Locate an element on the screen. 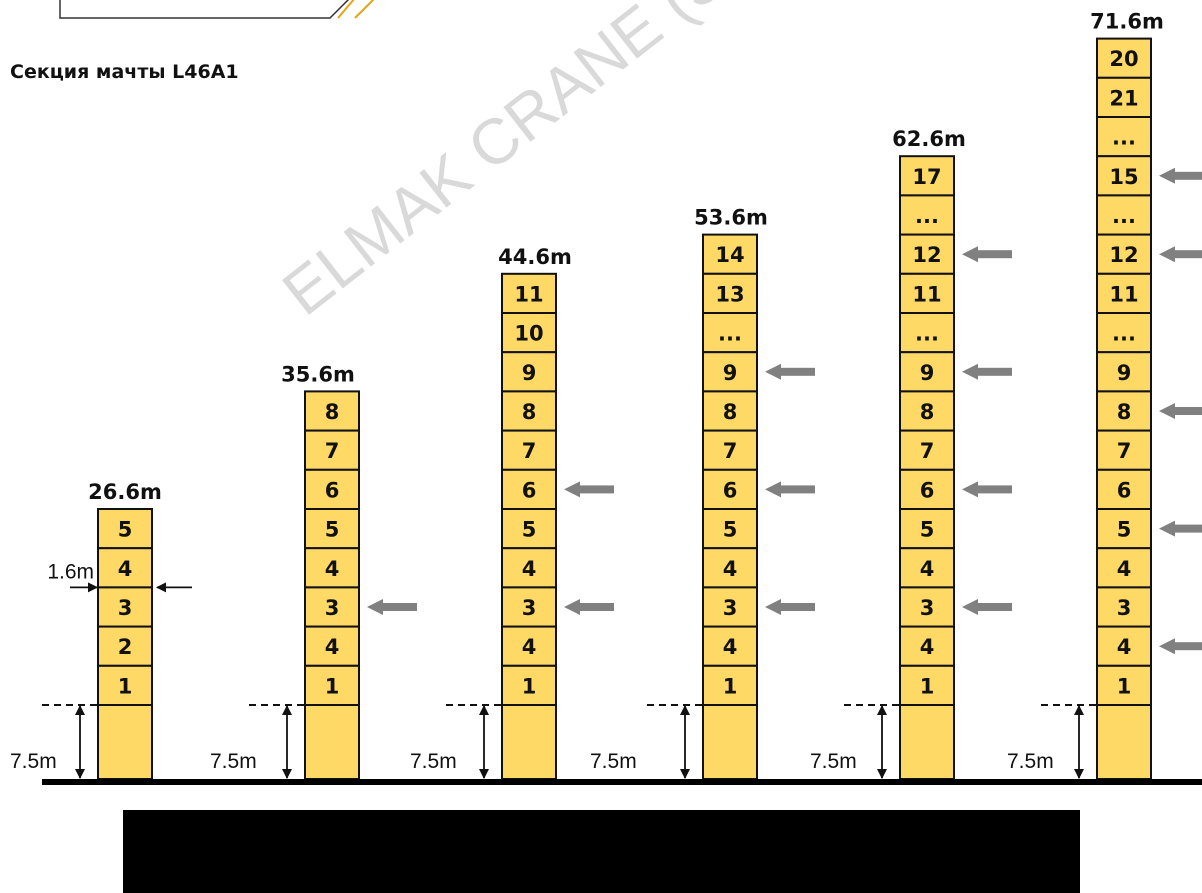 The width and height of the screenshot is (1202, 893). section-label: 15 is located at coordinates (1123, 177).